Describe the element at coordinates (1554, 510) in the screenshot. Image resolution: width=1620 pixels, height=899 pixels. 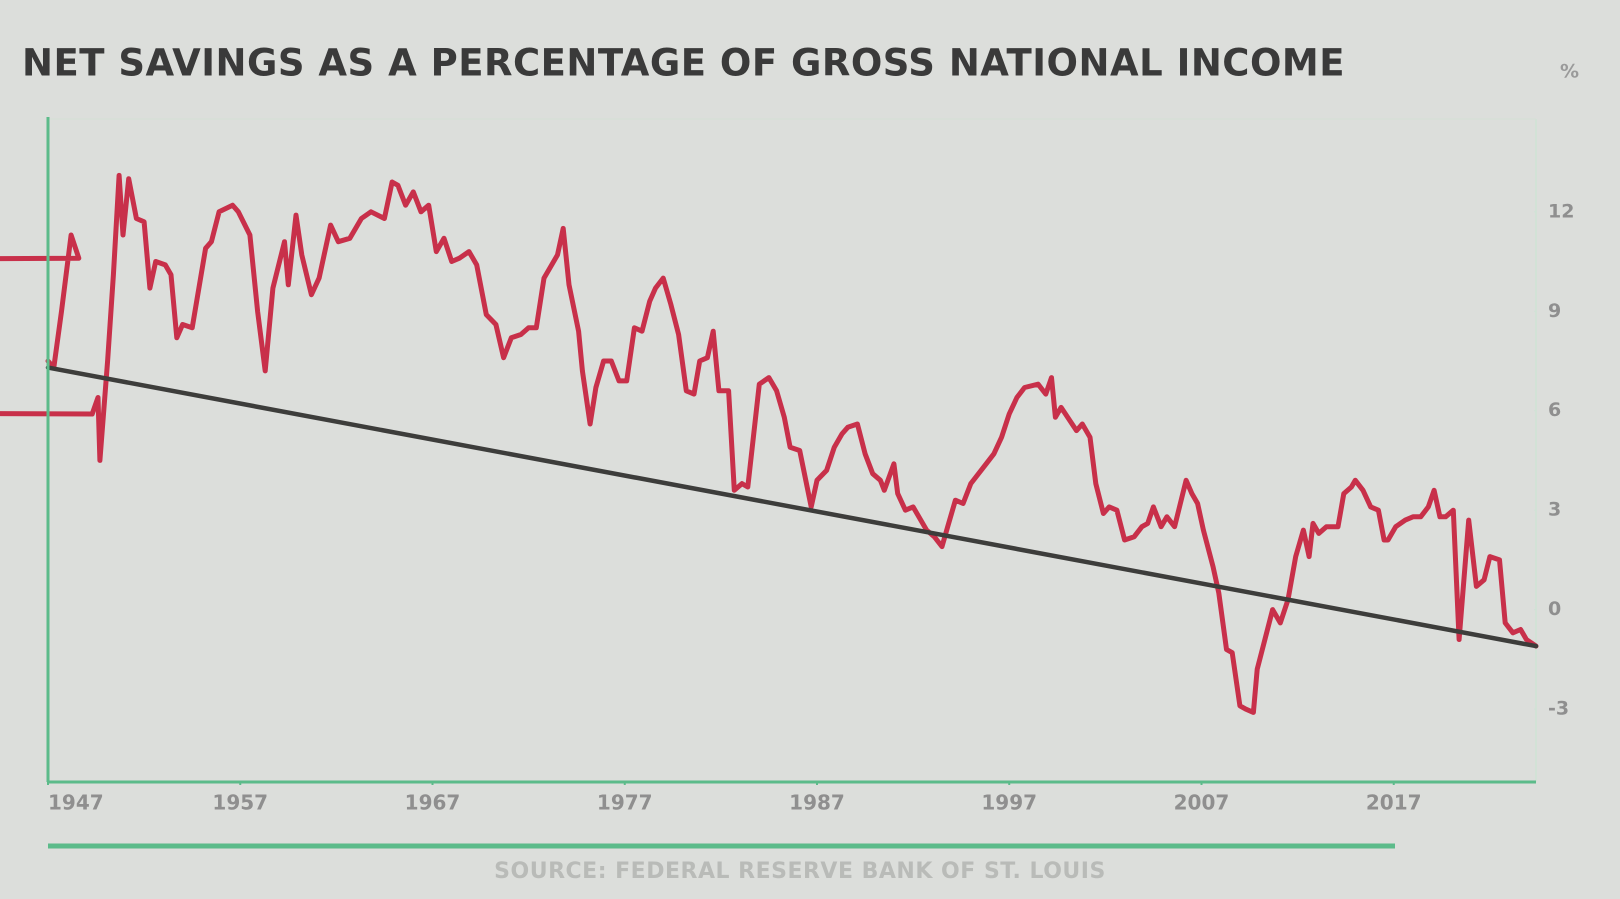
I see `y-tick-label: 3` at that location.